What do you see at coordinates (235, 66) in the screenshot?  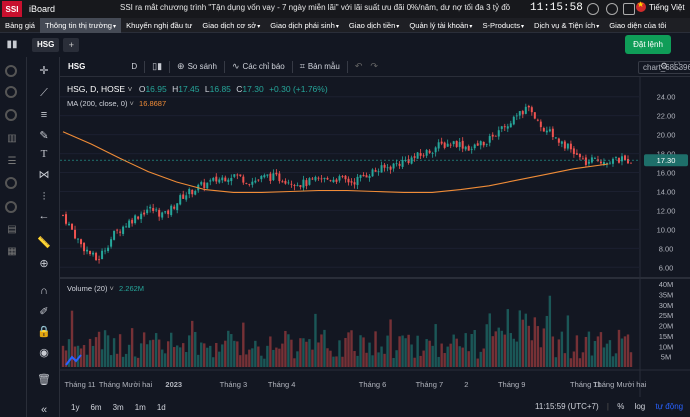 I see `indicators-icon: ∿` at bounding box center [235, 66].